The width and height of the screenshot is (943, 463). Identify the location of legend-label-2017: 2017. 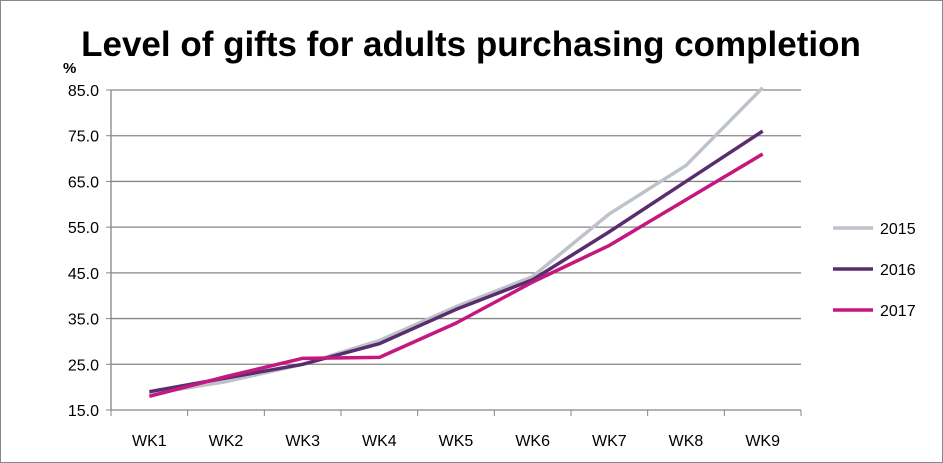
(898, 311).